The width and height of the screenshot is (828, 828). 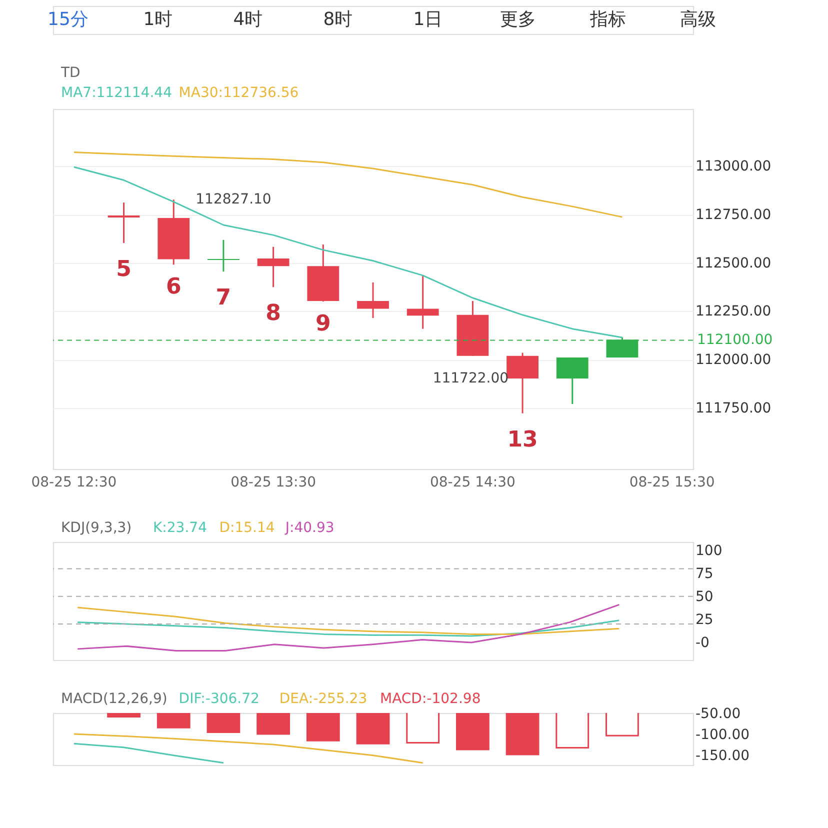 What do you see at coordinates (705, 620) in the screenshot?
I see `y-tick-label: 25` at bounding box center [705, 620].